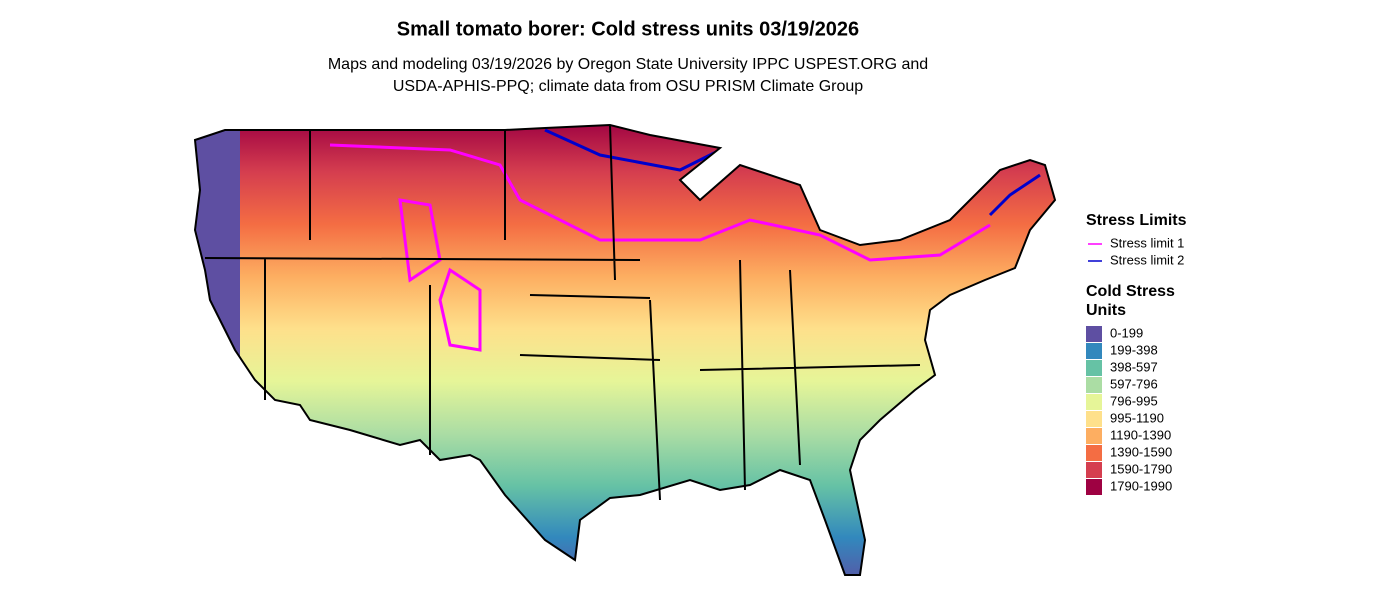 The width and height of the screenshot is (1400, 594). I want to click on legend-label: 398-597, so click(1134, 366).